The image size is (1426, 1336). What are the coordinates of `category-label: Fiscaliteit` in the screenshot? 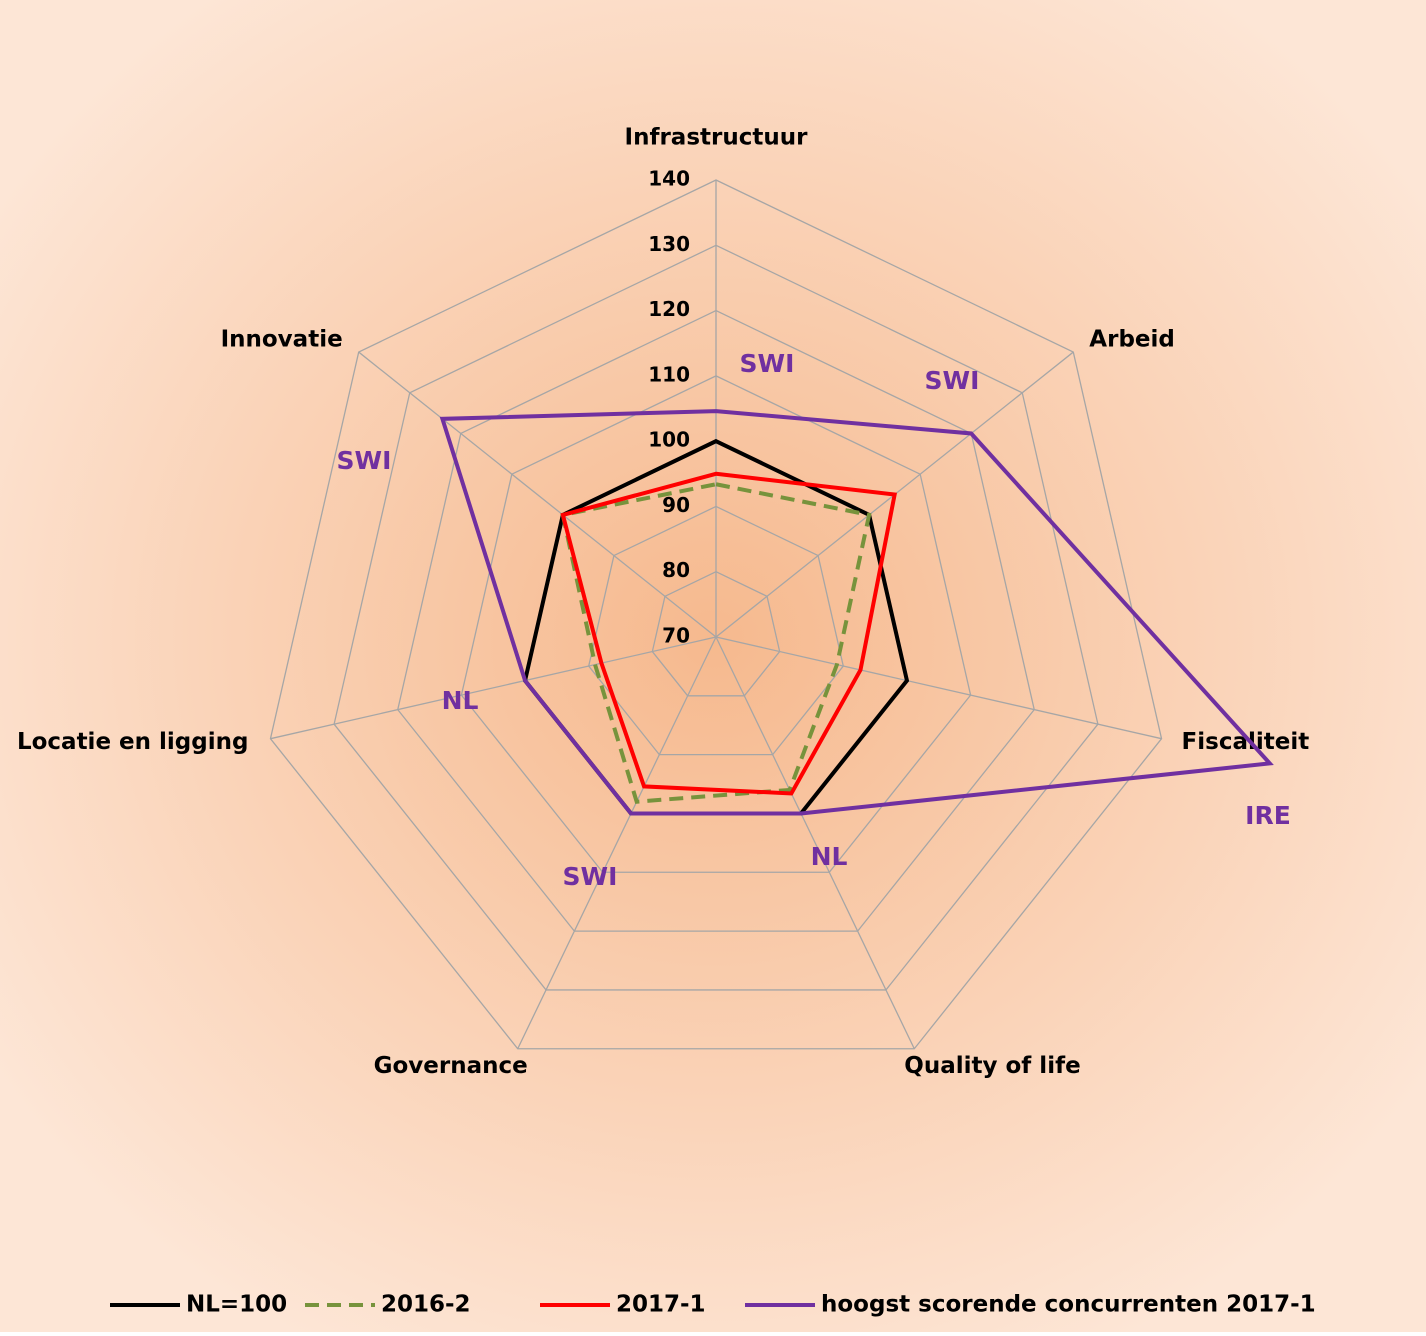 It's located at (1246, 742).